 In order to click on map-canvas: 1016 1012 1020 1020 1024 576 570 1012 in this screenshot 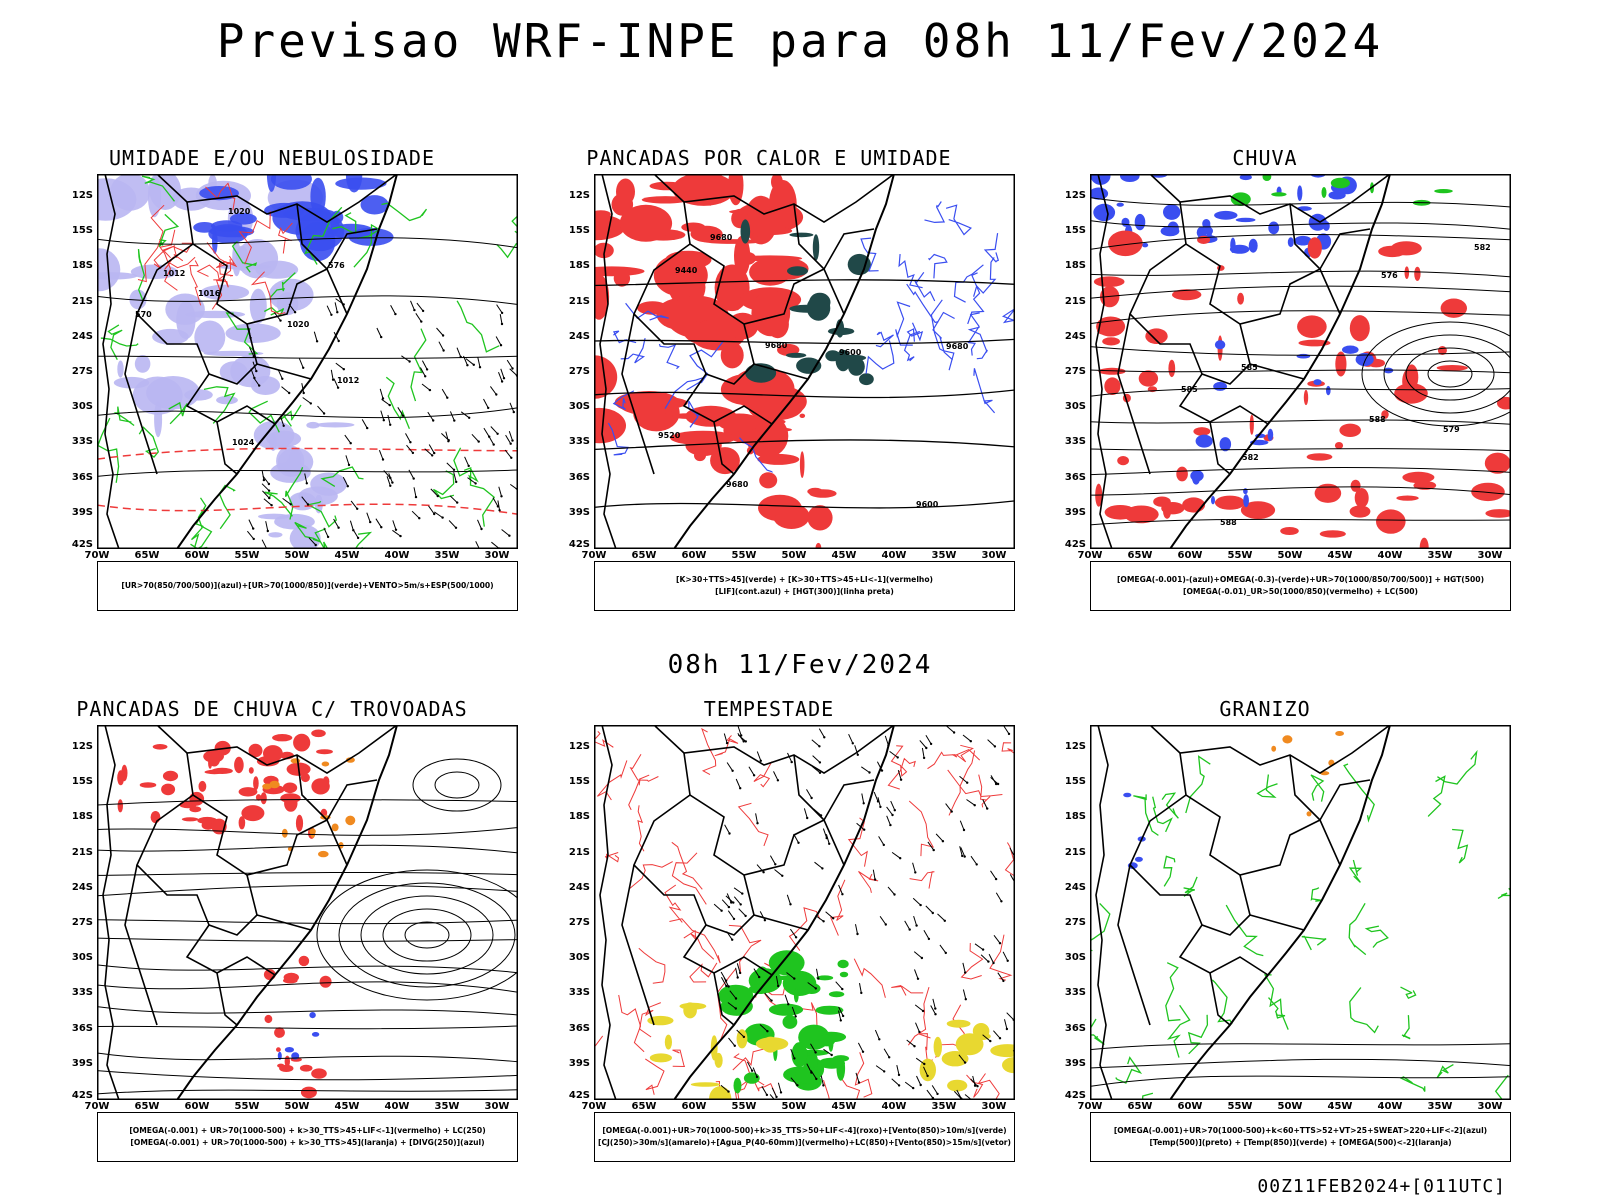, I will do `click(307, 361)`.